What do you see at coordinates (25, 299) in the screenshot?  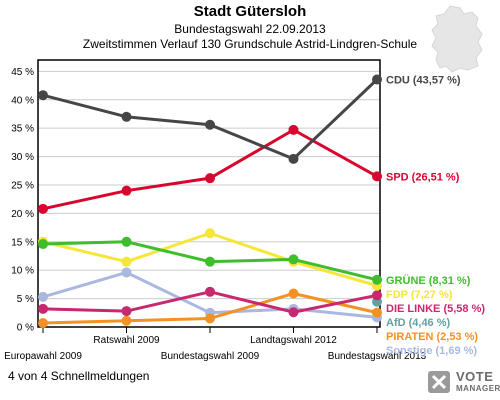 I see `y-tick-label: 5 %` at bounding box center [25, 299].